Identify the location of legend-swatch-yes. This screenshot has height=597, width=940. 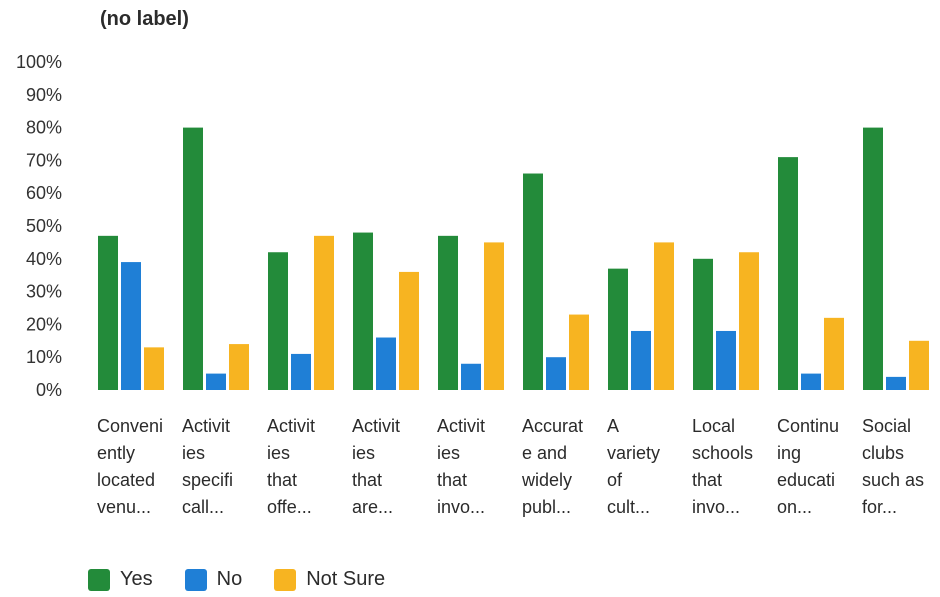
(99, 580).